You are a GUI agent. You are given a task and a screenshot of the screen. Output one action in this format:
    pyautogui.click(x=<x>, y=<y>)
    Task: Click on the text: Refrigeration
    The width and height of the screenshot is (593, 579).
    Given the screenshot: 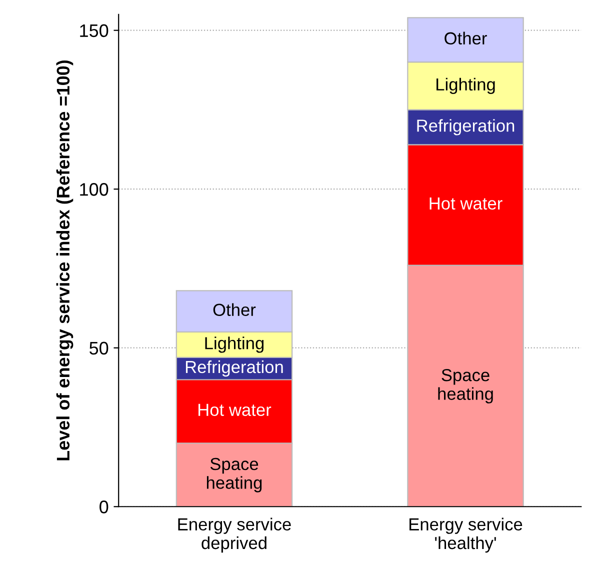 What is the action you would take?
    pyautogui.click(x=465, y=127)
    